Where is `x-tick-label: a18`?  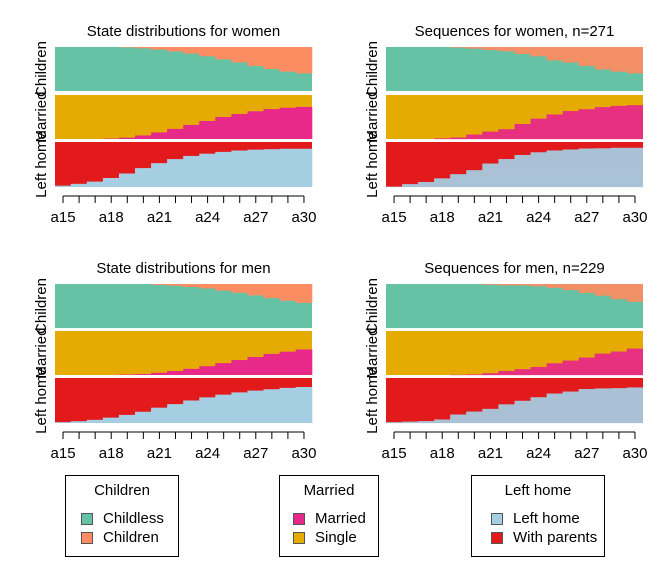 x-tick-label: a18 is located at coordinates (442, 217).